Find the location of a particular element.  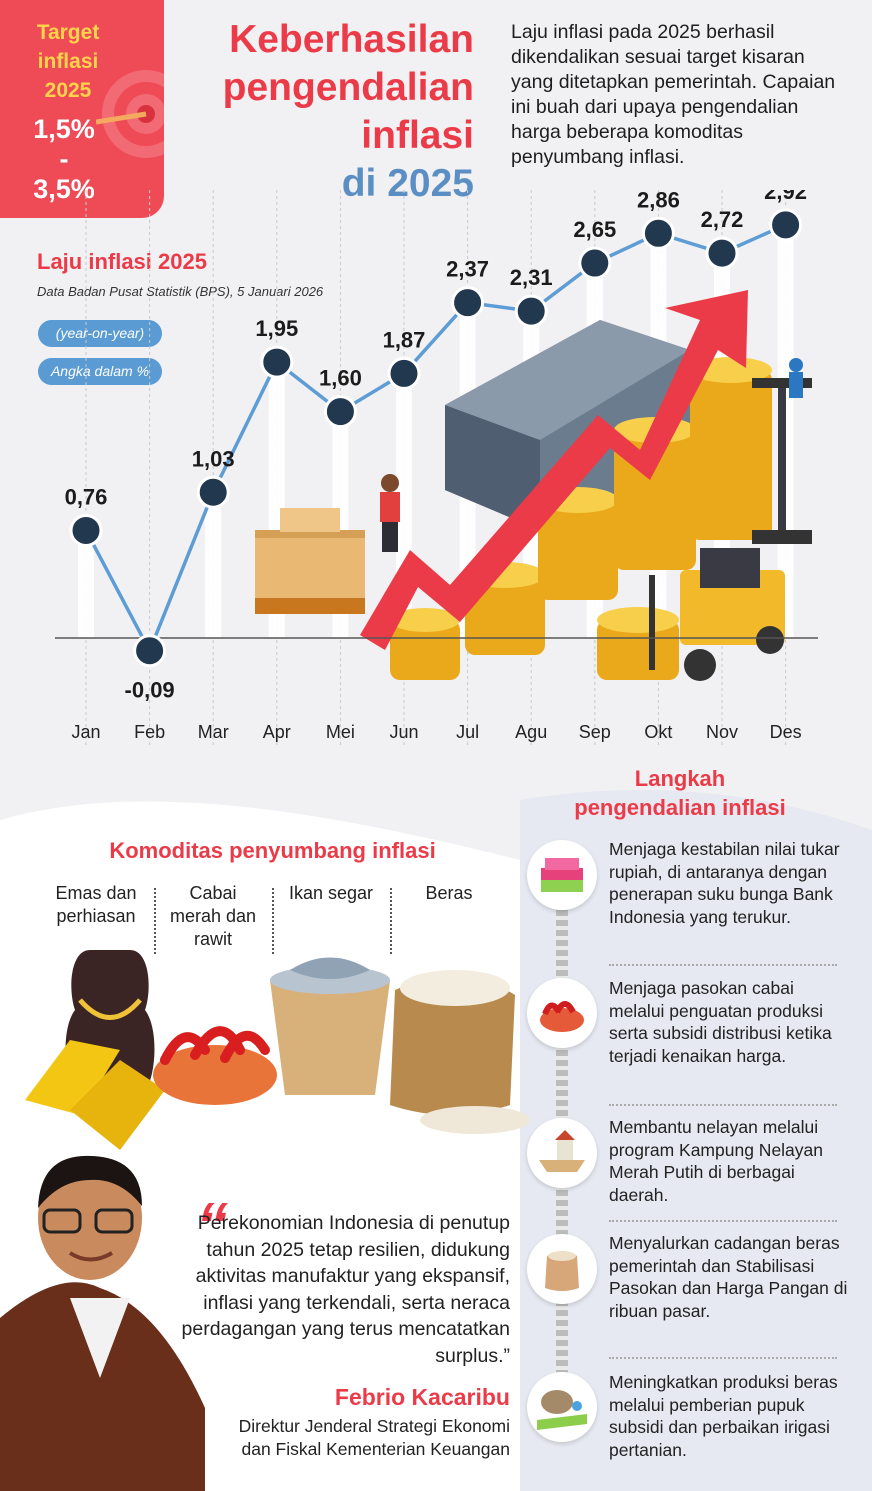

commodities-title: Komoditas penyumbang inflasi is located at coordinates (272, 850).